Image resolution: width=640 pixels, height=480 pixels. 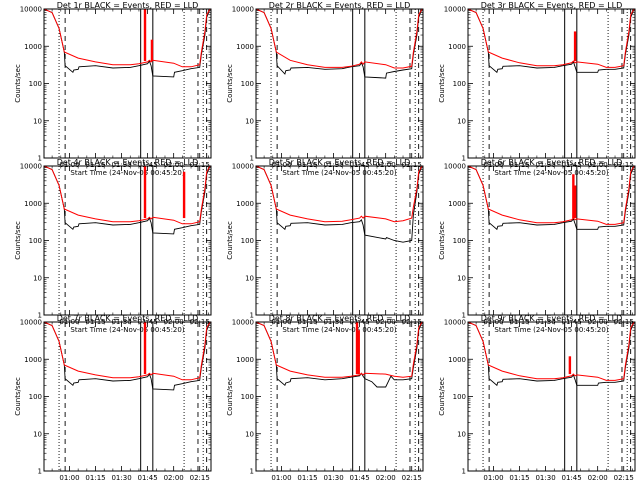 What do you see at coordinates (230, 396) in the screenshot?
I see `panel-8-ylabel: Counts/sec` at bounding box center [230, 396].